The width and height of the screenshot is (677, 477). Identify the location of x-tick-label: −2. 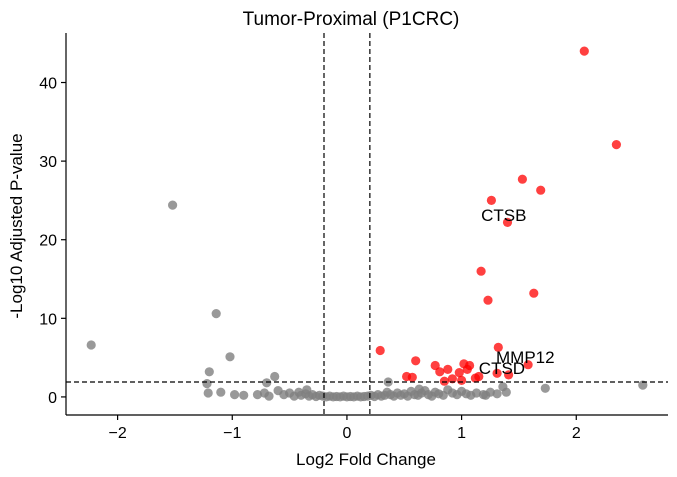
(117, 433).